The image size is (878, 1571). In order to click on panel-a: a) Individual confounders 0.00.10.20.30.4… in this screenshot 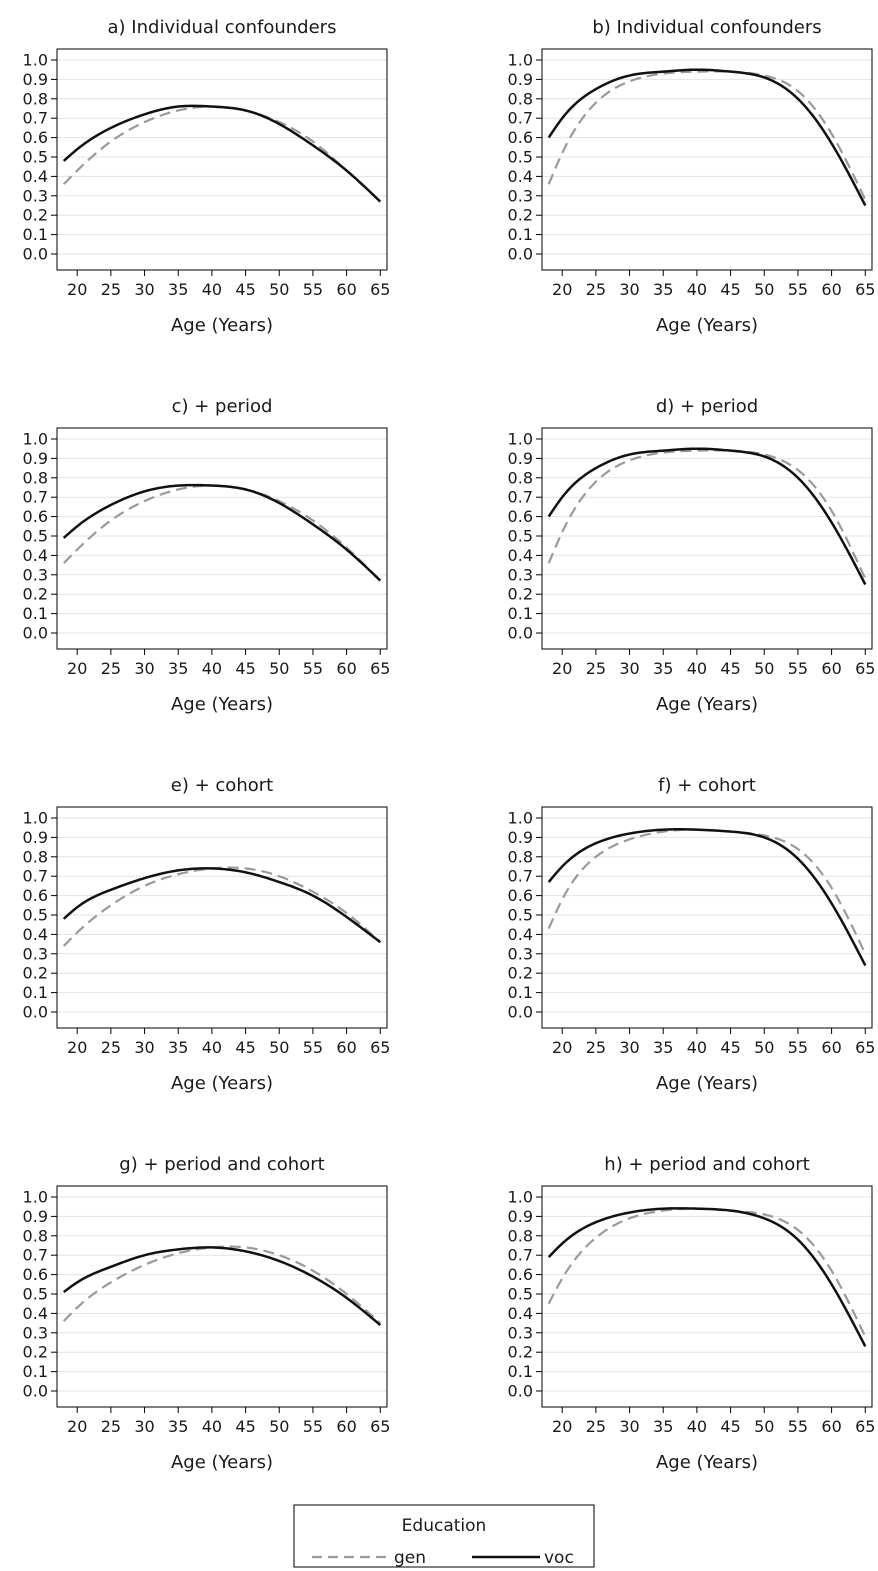, I will do `click(207, 176)`.